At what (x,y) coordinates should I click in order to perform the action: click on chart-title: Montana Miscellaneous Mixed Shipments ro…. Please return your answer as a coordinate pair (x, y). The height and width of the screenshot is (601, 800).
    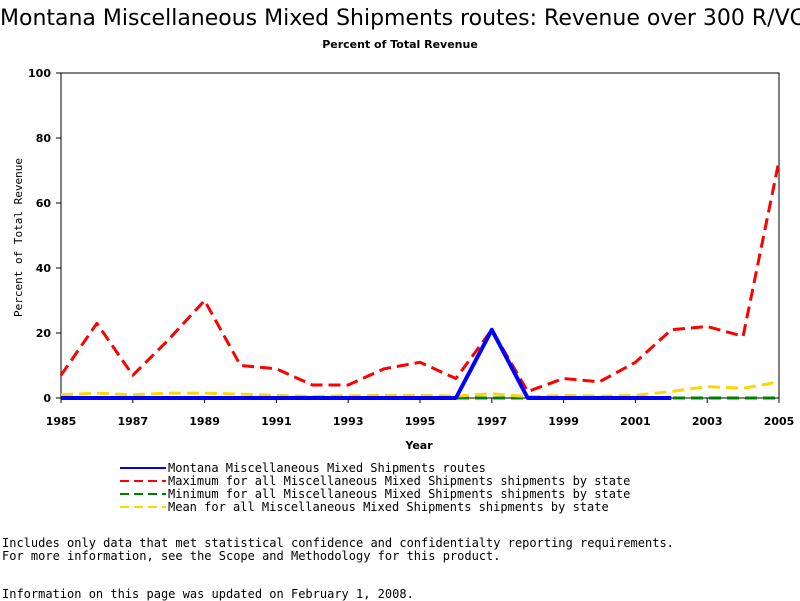
    Looking at the image, I should click on (400, 18).